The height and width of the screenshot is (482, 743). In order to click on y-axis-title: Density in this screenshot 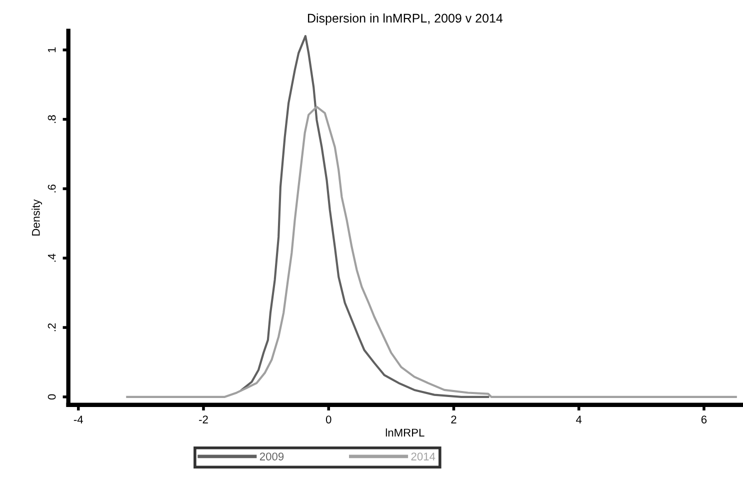, I will do `click(37, 217)`.